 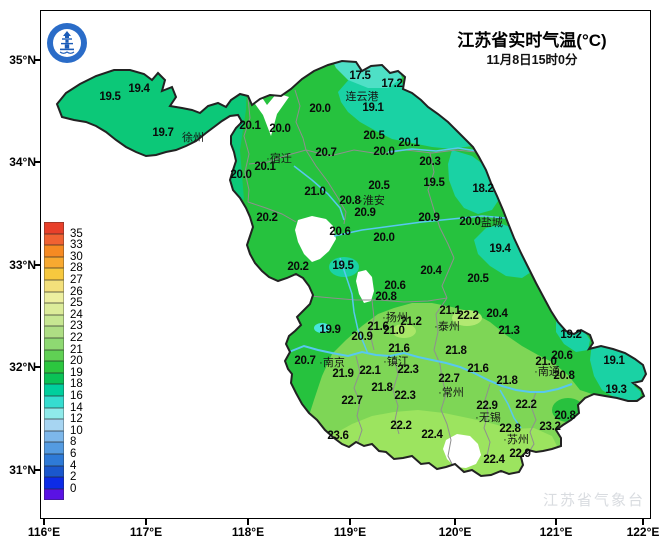 What do you see at coordinates (547, 372) in the screenshot?
I see `city-label: ·南通` at bounding box center [547, 372].